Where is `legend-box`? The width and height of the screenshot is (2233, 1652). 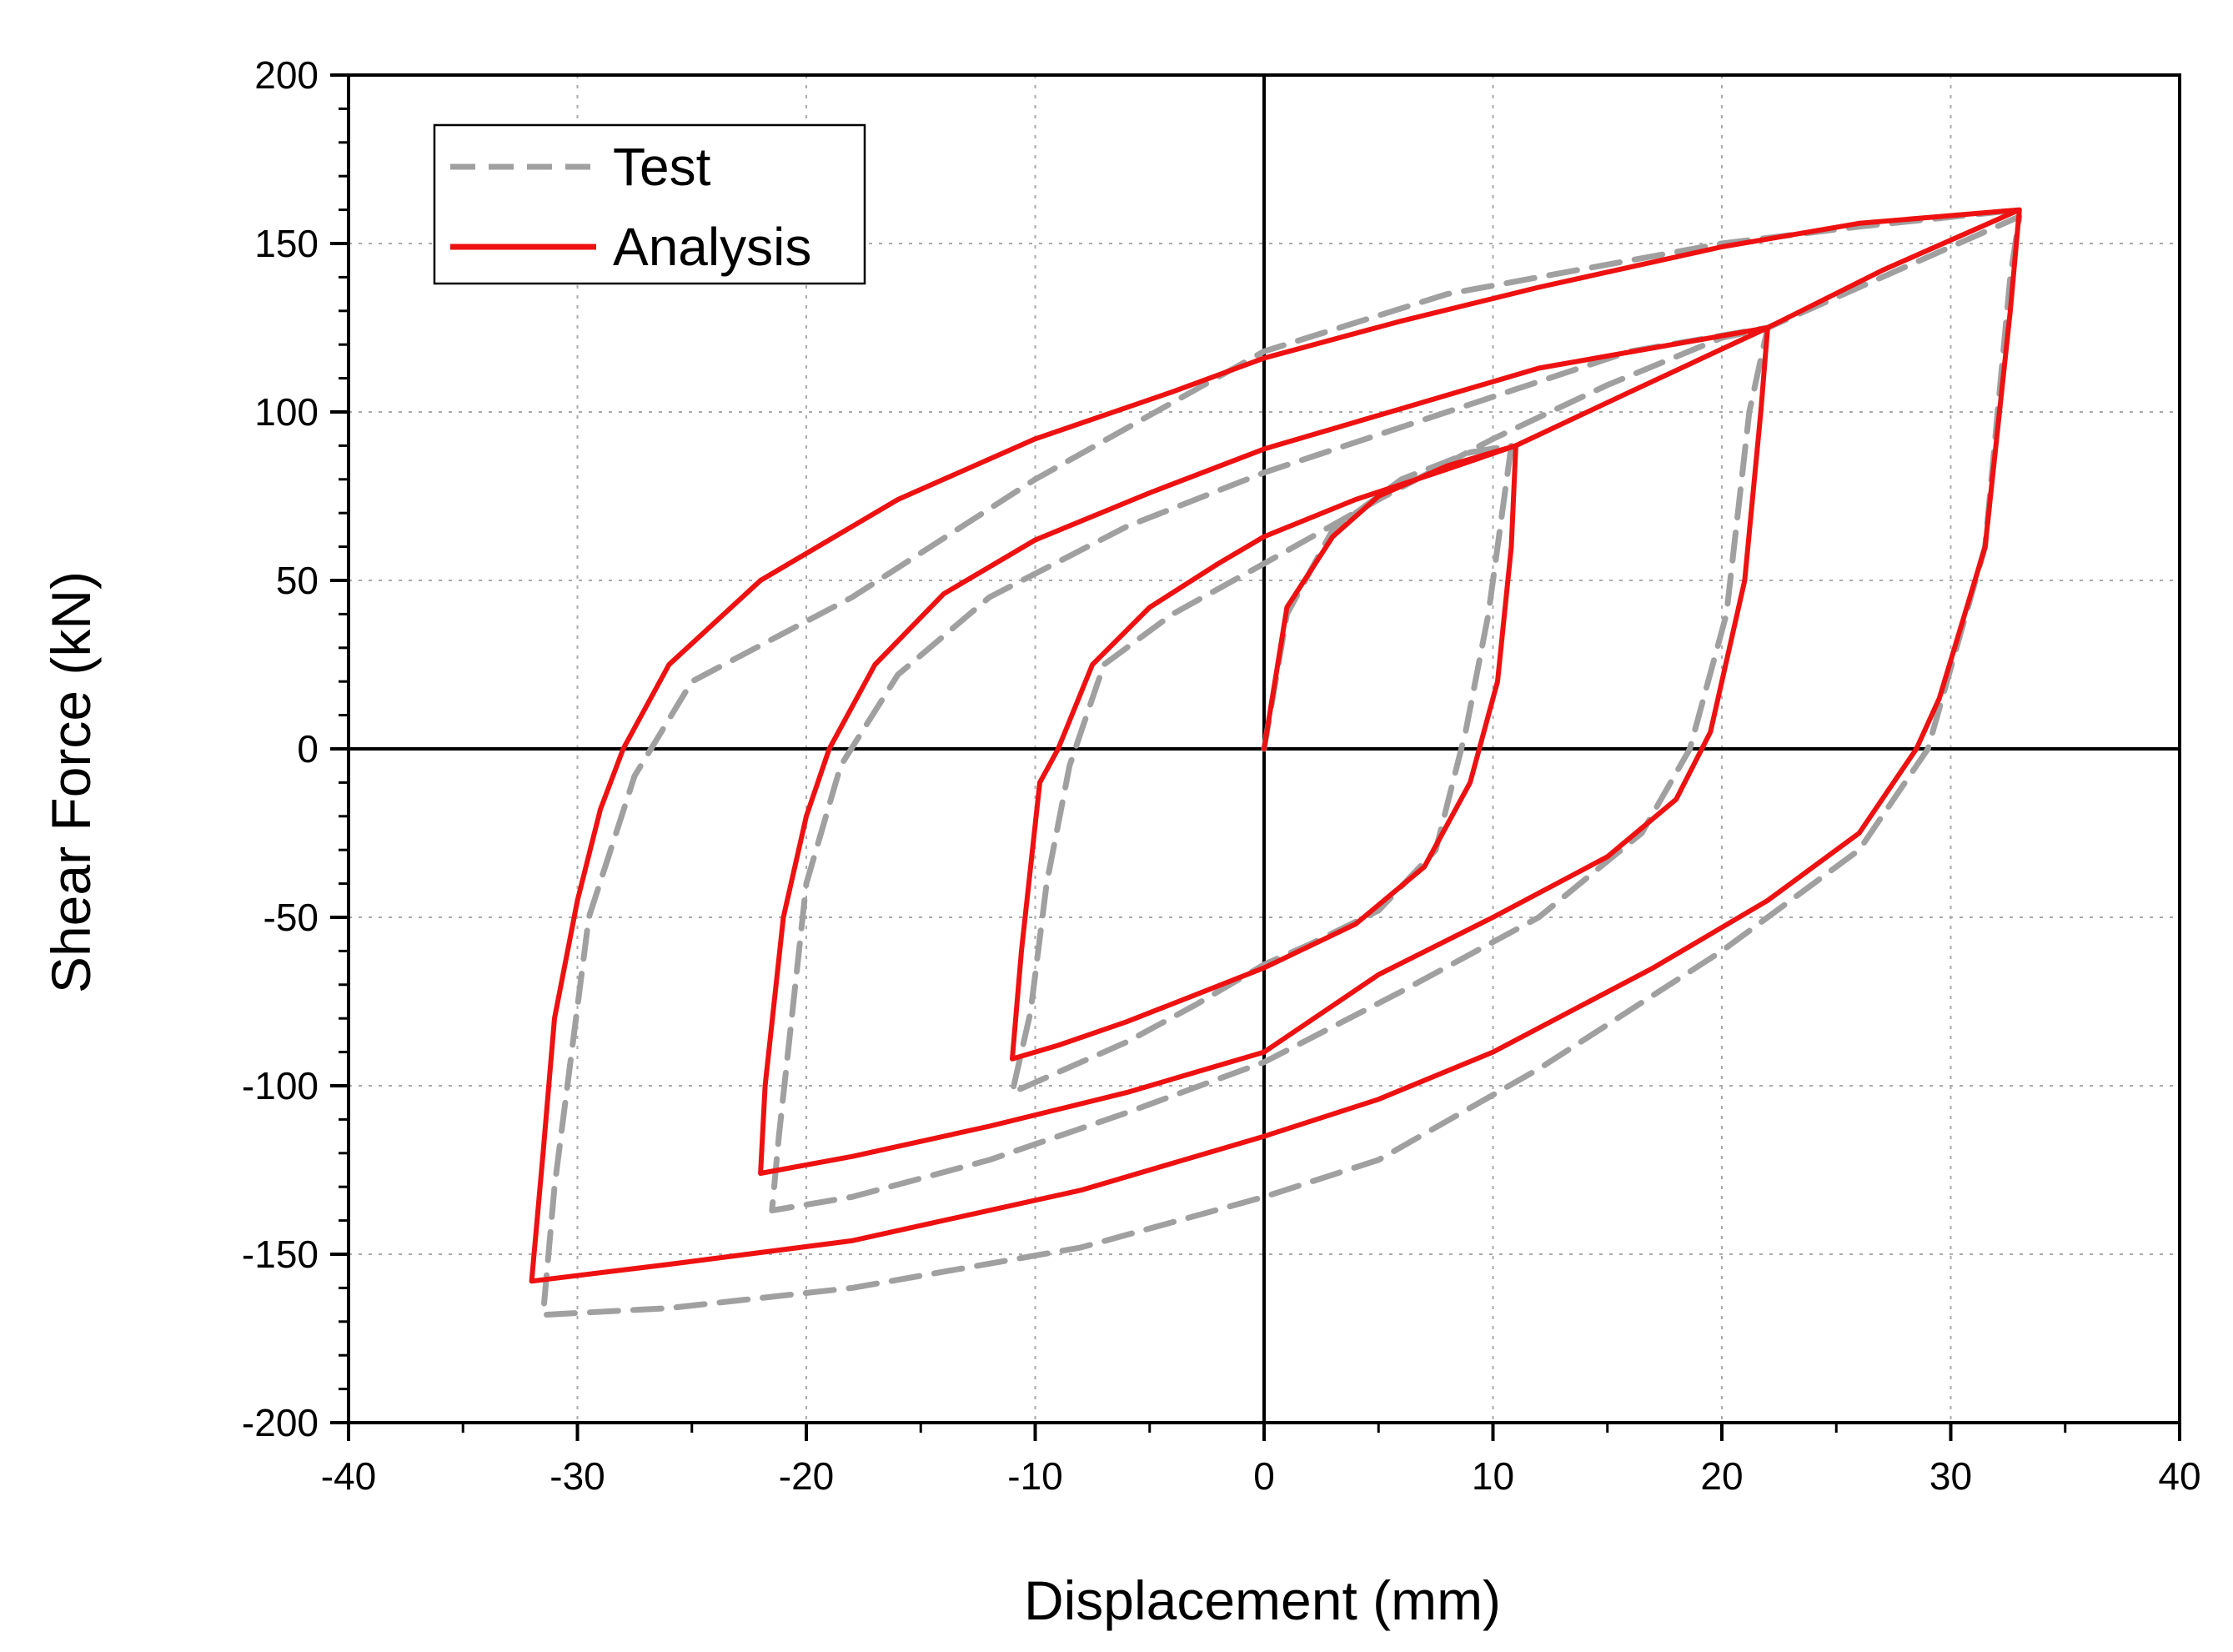 legend-box is located at coordinates (650, 204).